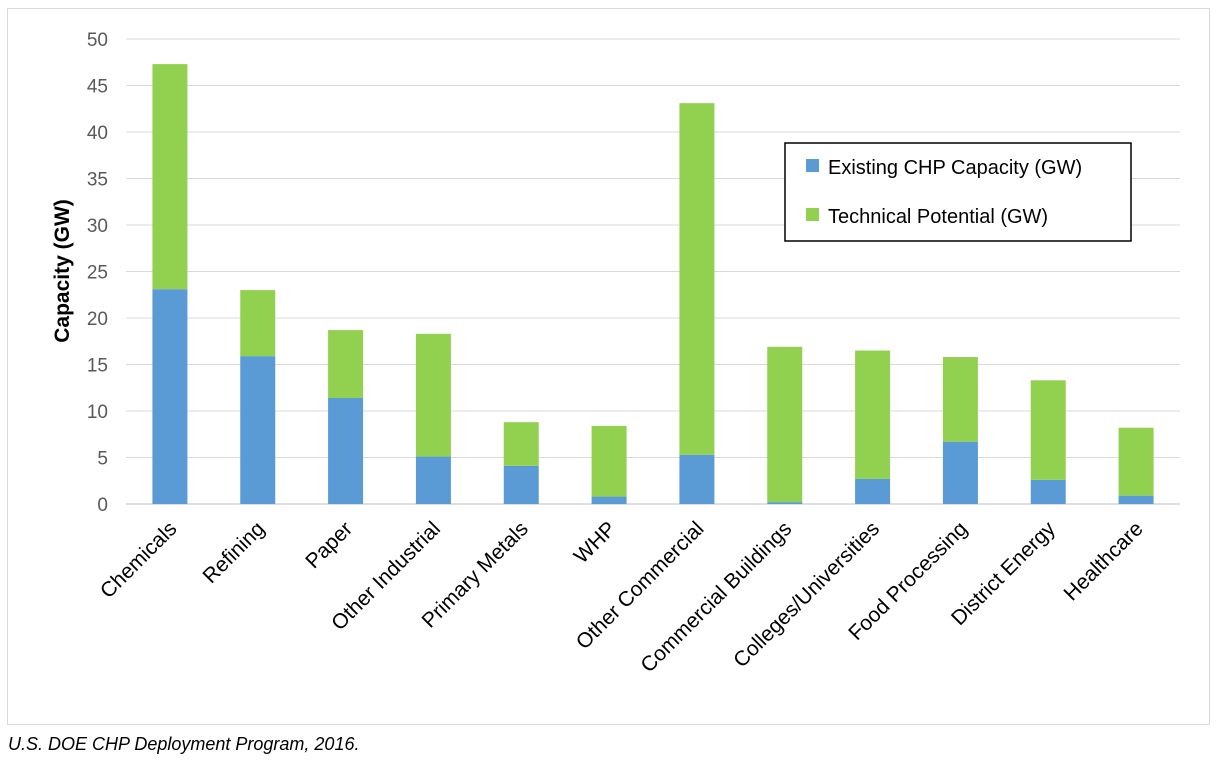 The width and height of the screenshot is (1221, 773). What do you see at coordinates (97, 226) in the screenshot?
I see `y-tick-label: 30` at bounding box center [97, 226].